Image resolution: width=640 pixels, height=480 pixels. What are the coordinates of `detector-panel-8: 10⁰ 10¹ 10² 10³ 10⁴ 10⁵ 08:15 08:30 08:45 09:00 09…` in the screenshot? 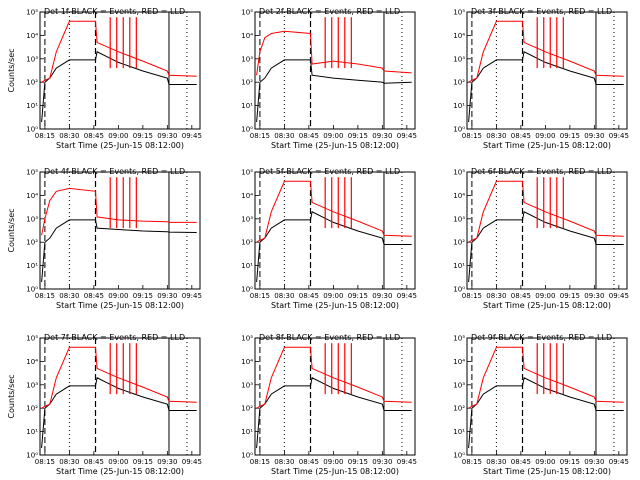 It's located at (329, 404).